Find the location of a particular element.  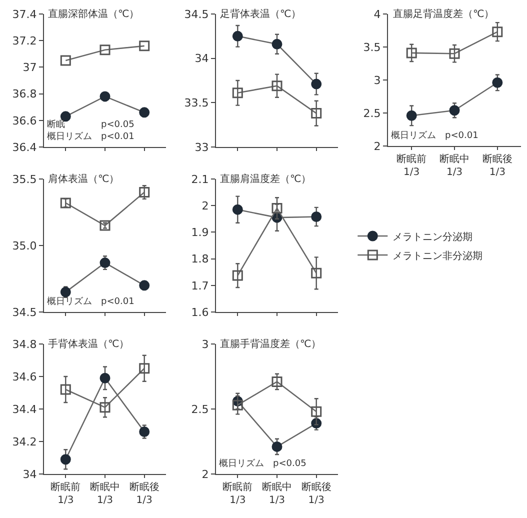

annotation: 断眠 p<0.05 is located at coordinates (90, 124).